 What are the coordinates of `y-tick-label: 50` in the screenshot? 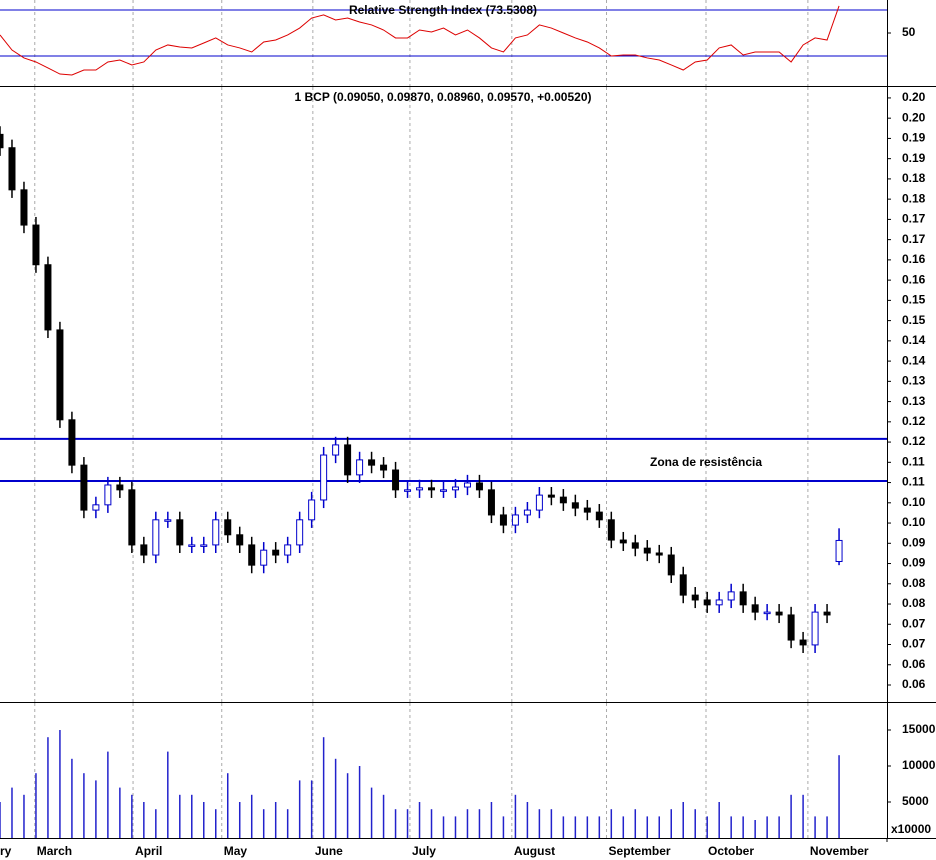 It's located at (909, 32).